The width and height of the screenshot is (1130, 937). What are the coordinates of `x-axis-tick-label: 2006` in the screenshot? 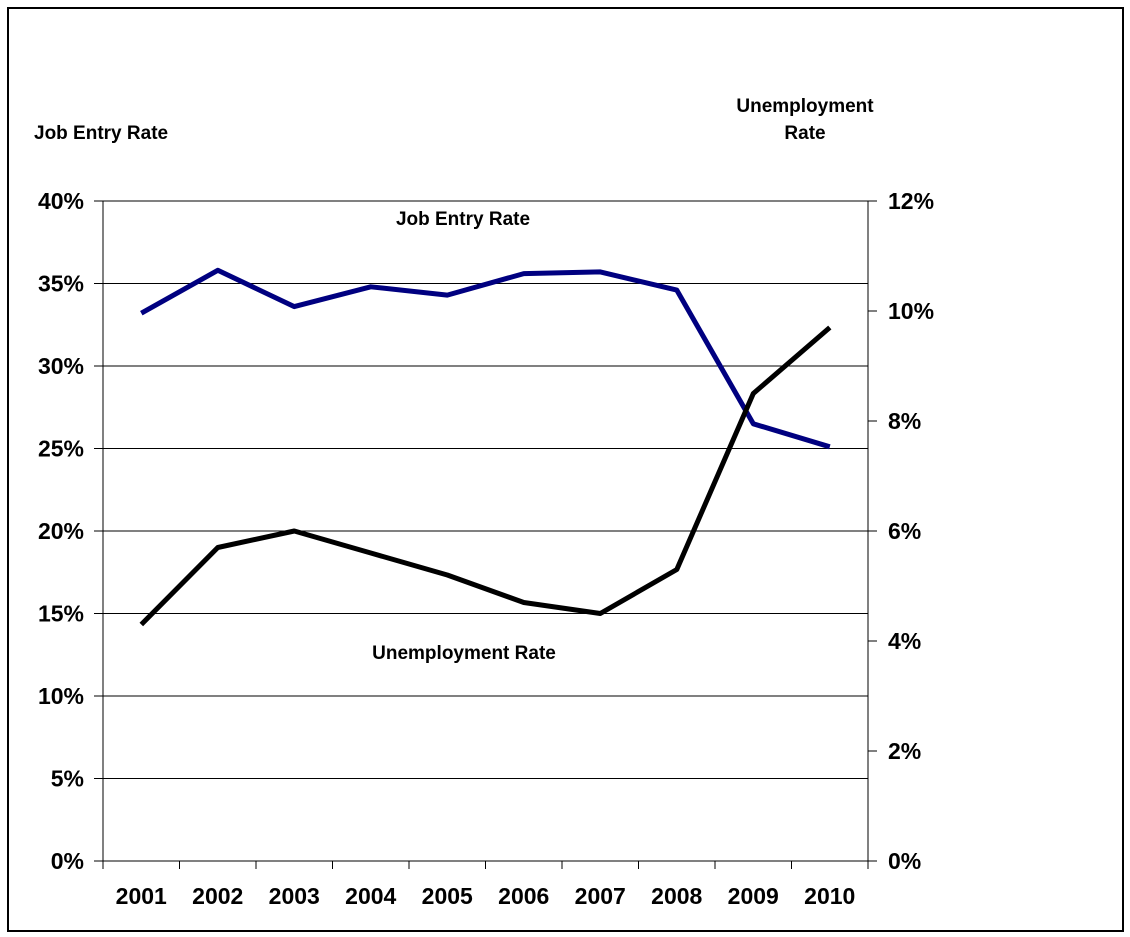 It's located at (523, 896).